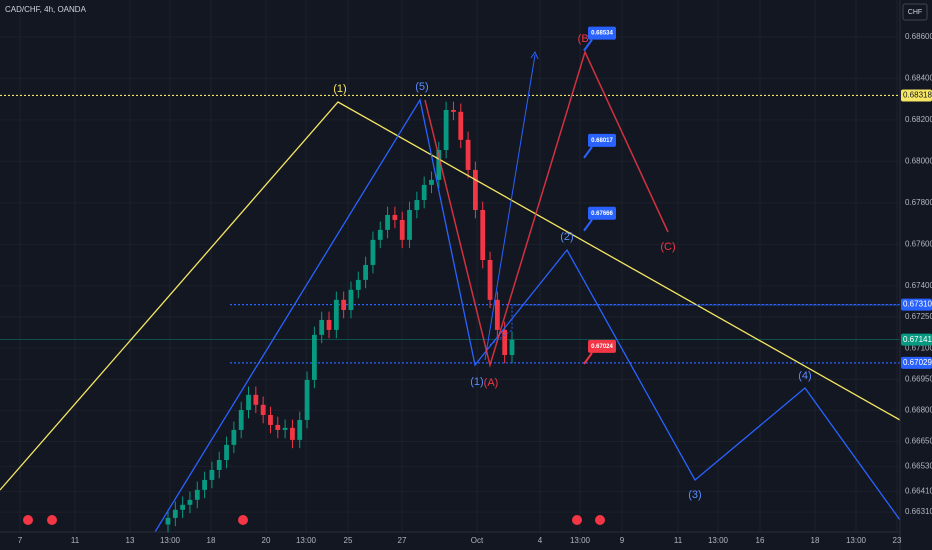  Describe the element at coordinates (694, 325) in the screenshot. I see `box-line` at that location.